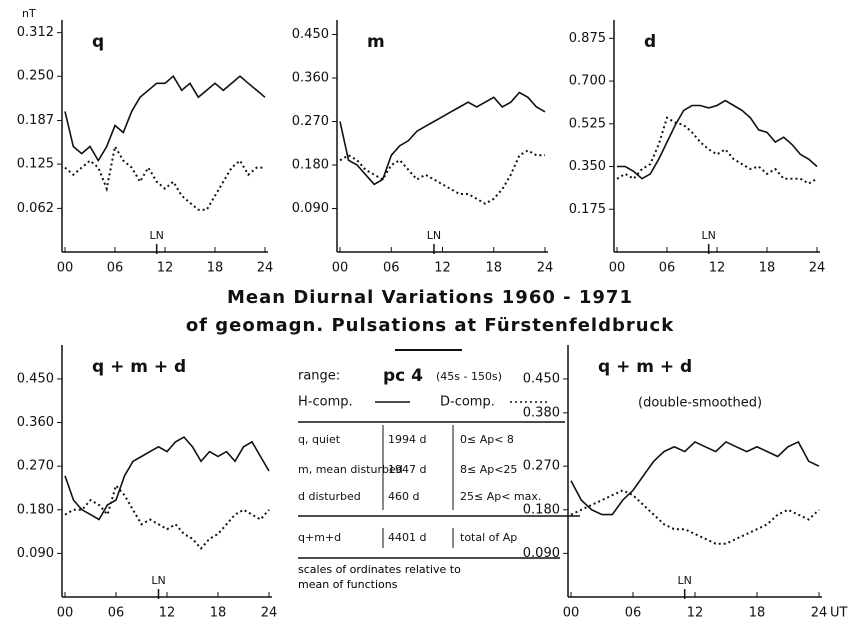 This screenshot has height=624, width=859. Describe the element at coordinates (407, 469) in the screenshot. I see `info-cell: 1947 d` at that location.